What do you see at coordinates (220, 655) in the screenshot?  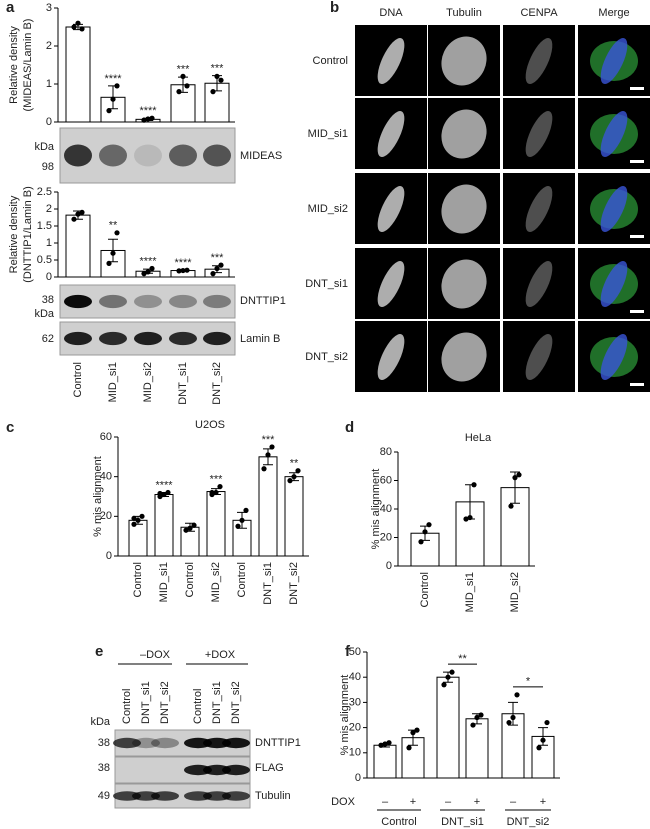 I see `dox-group: +DOX` at bounding box center [220, 655].